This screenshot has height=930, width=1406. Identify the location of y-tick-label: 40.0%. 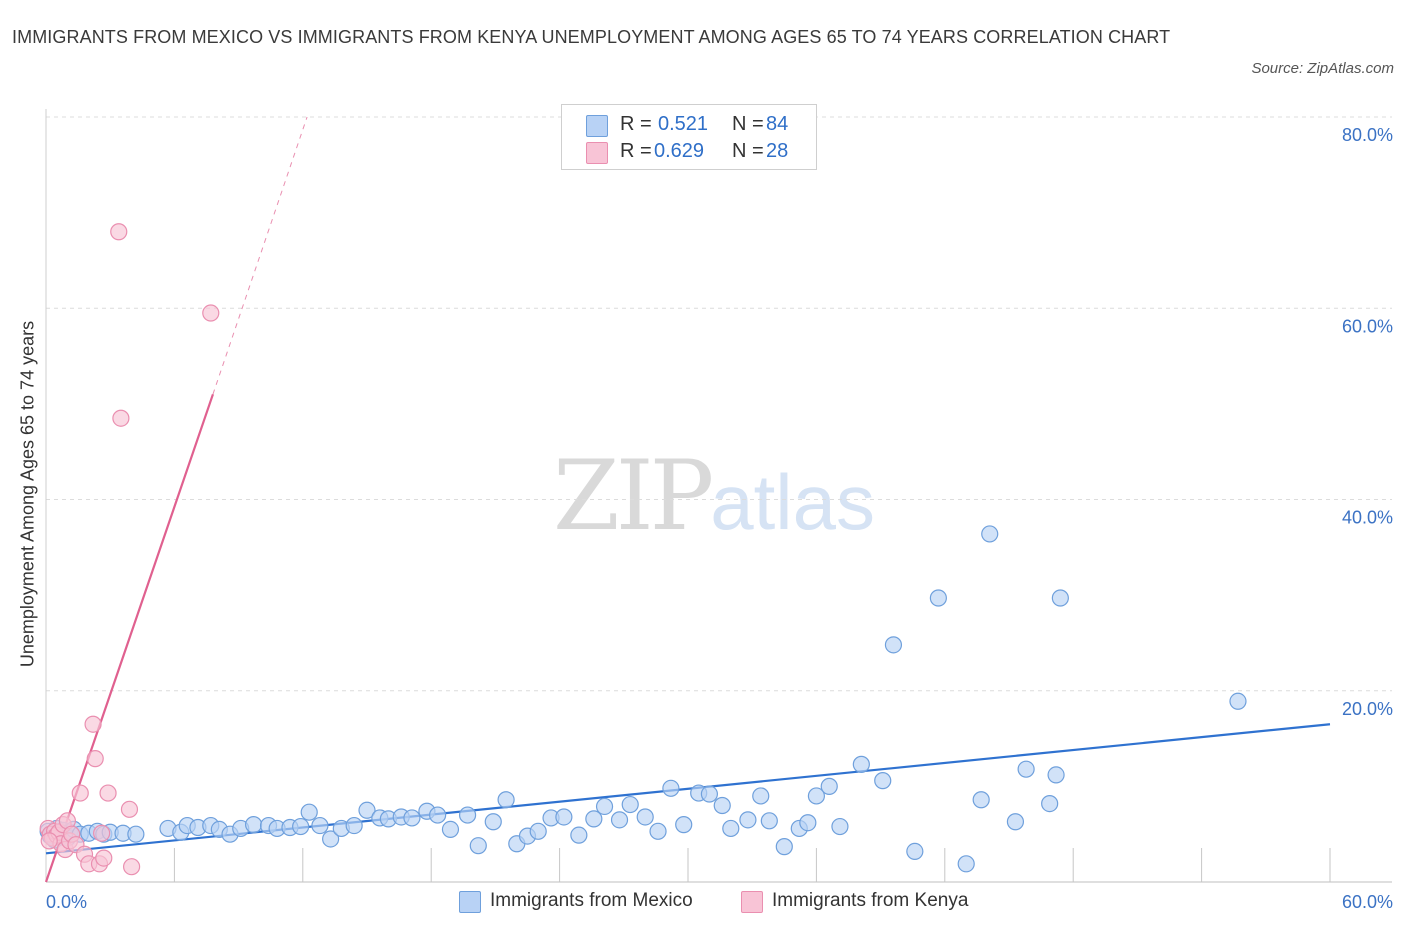
(1367, 518).